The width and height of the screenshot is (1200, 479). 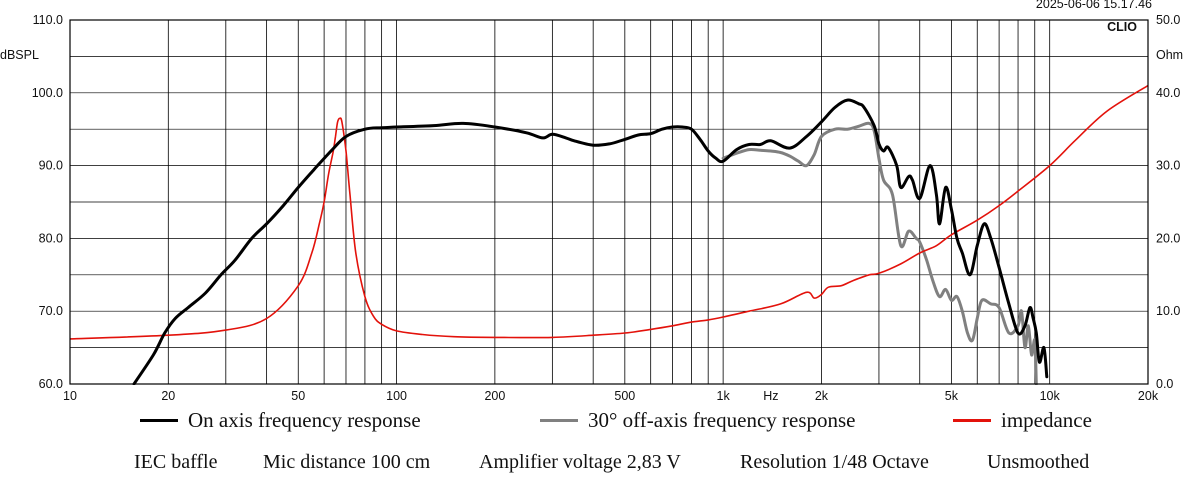 What do you see at coordinates (1168, 238) in the screenshot?
I see `y-right-tick-label: 20.0` at bounding box center [1168, 238].